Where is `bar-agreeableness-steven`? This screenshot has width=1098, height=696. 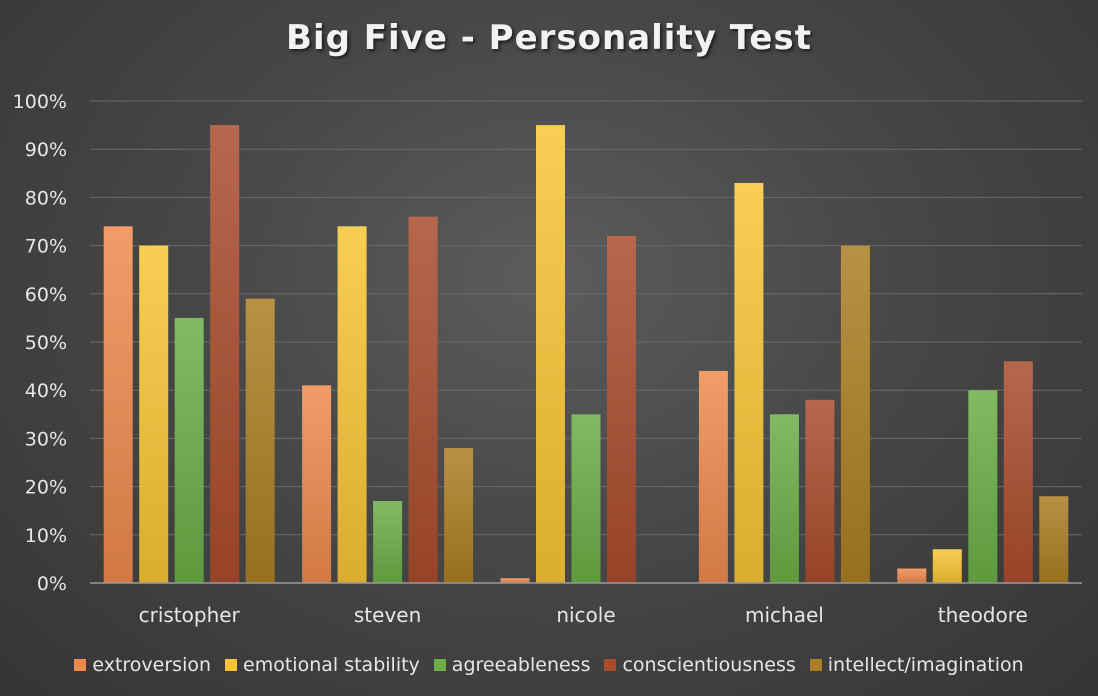 bar-agreeableness-steven is located at coordinates (388, 542).